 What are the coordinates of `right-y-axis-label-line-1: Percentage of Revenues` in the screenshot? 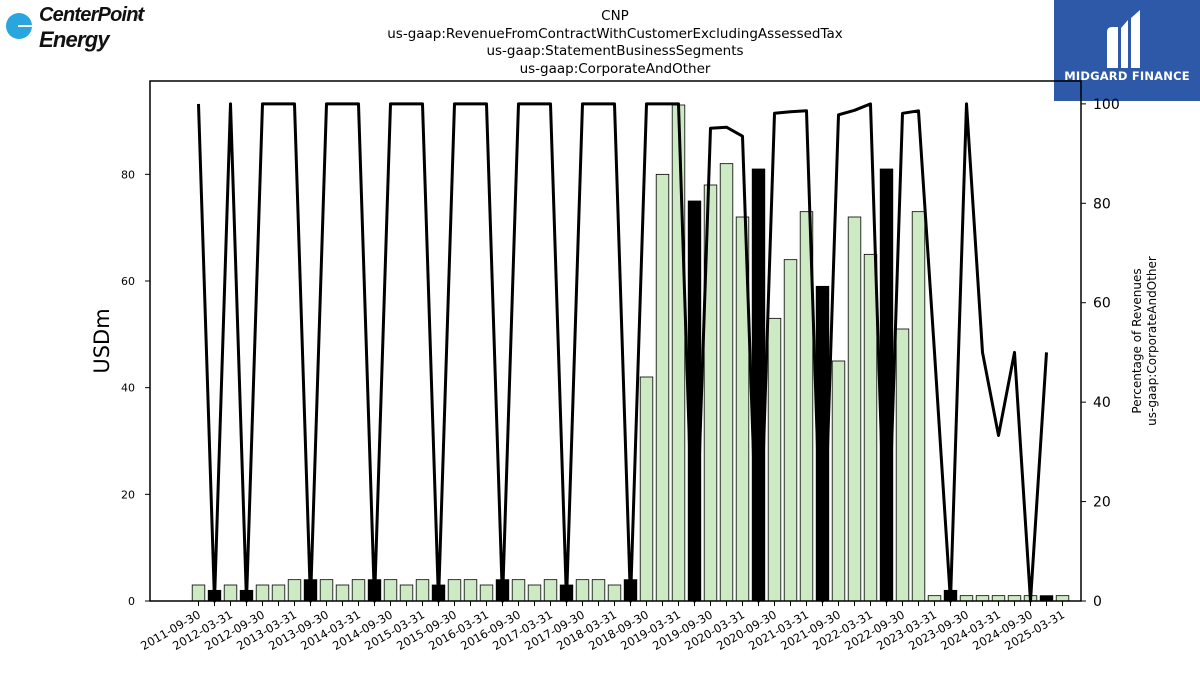 It's located at (1137, 340).